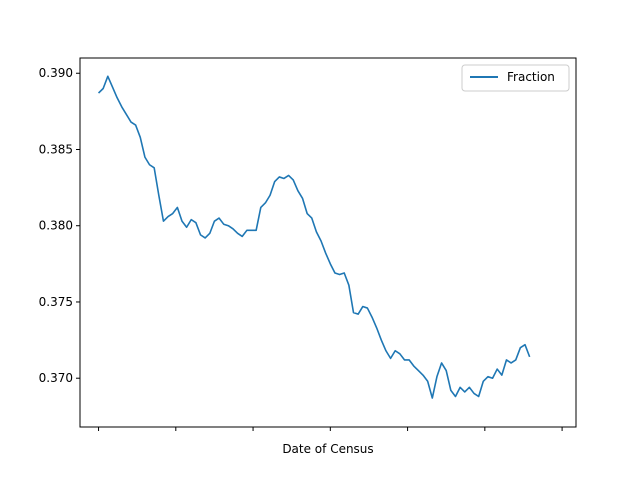 The height and width of the screenshot is (480, 640). I want to click on legend: Fraction, so click(515, 78).